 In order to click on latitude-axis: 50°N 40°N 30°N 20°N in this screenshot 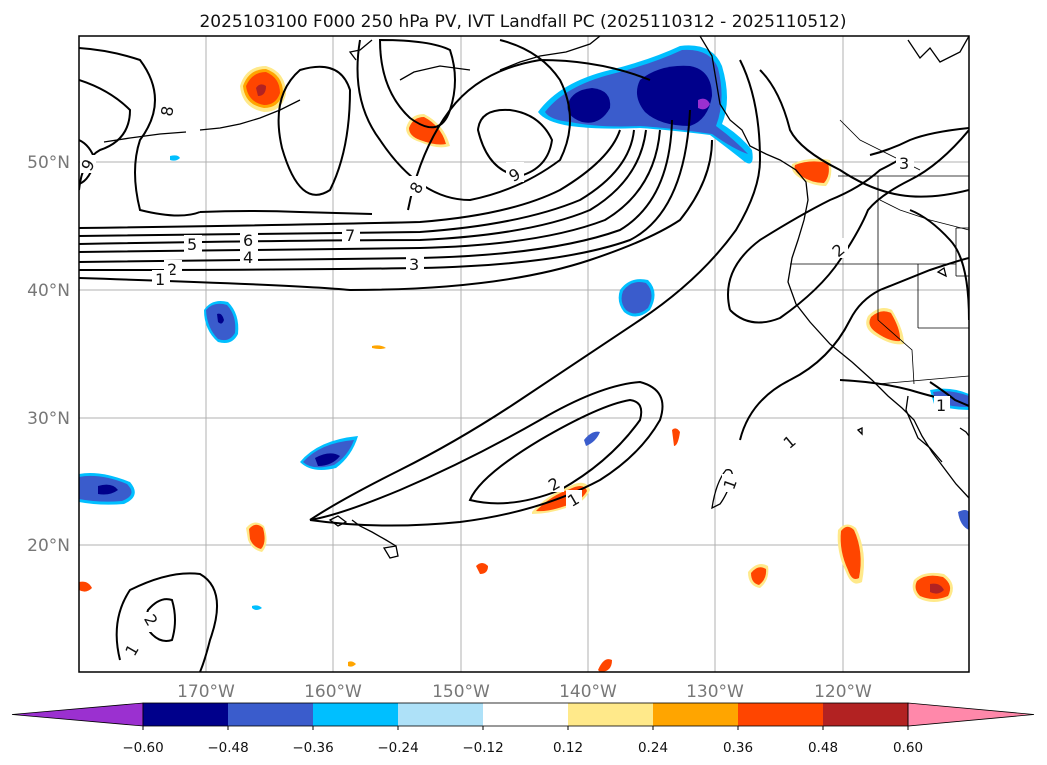, I will do `click(48, 354)`.